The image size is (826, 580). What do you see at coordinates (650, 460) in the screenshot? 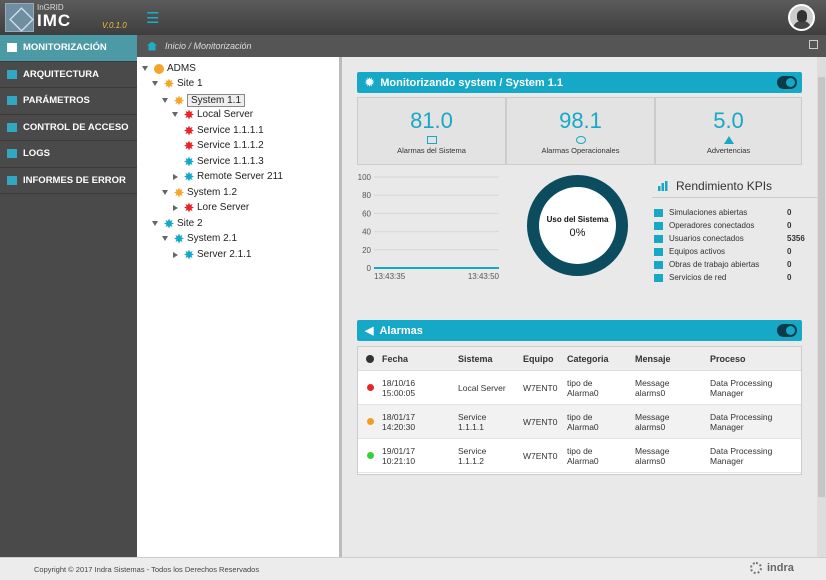
I see `cell-line: alarms0` at bounding box center [650, 460].